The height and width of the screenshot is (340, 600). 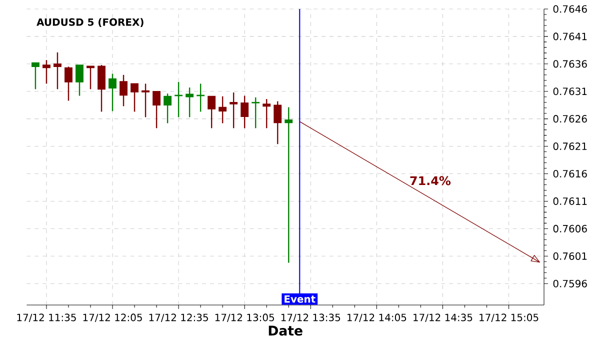 I want to click on ref-line-label: Event, so click(x=300, y=299).